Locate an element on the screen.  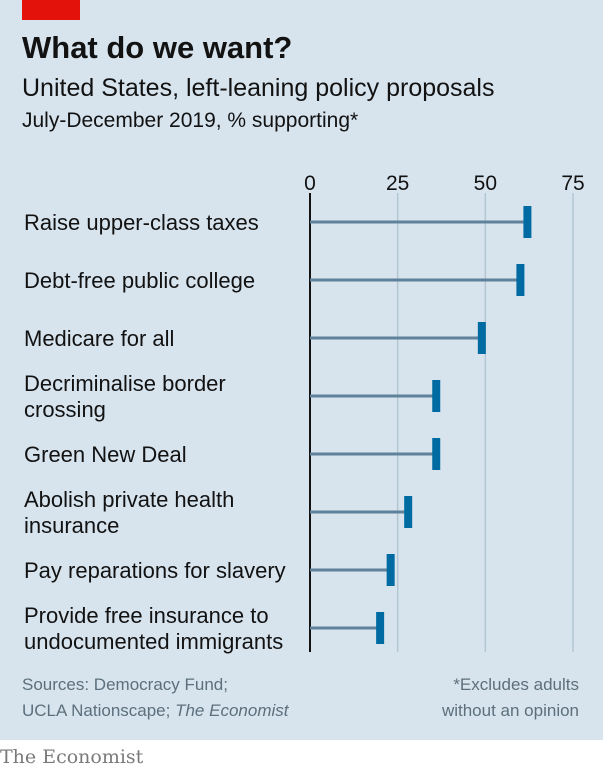
brand-wordmark: The Economist is located at coordinates (72, 757).